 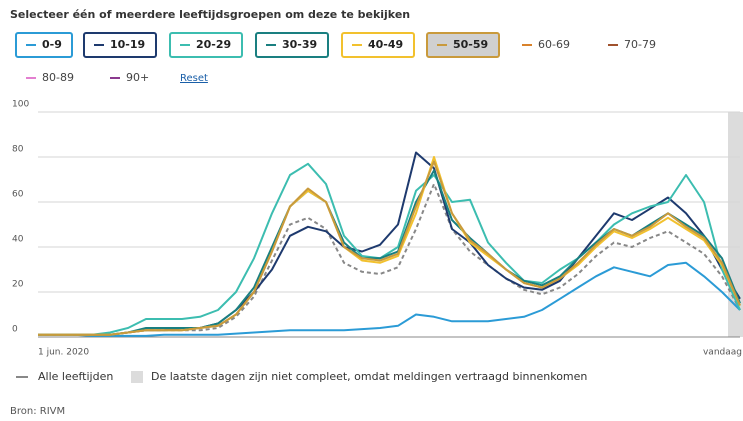 I want to click on button-label: 50-59, so click(x=470, y=44).